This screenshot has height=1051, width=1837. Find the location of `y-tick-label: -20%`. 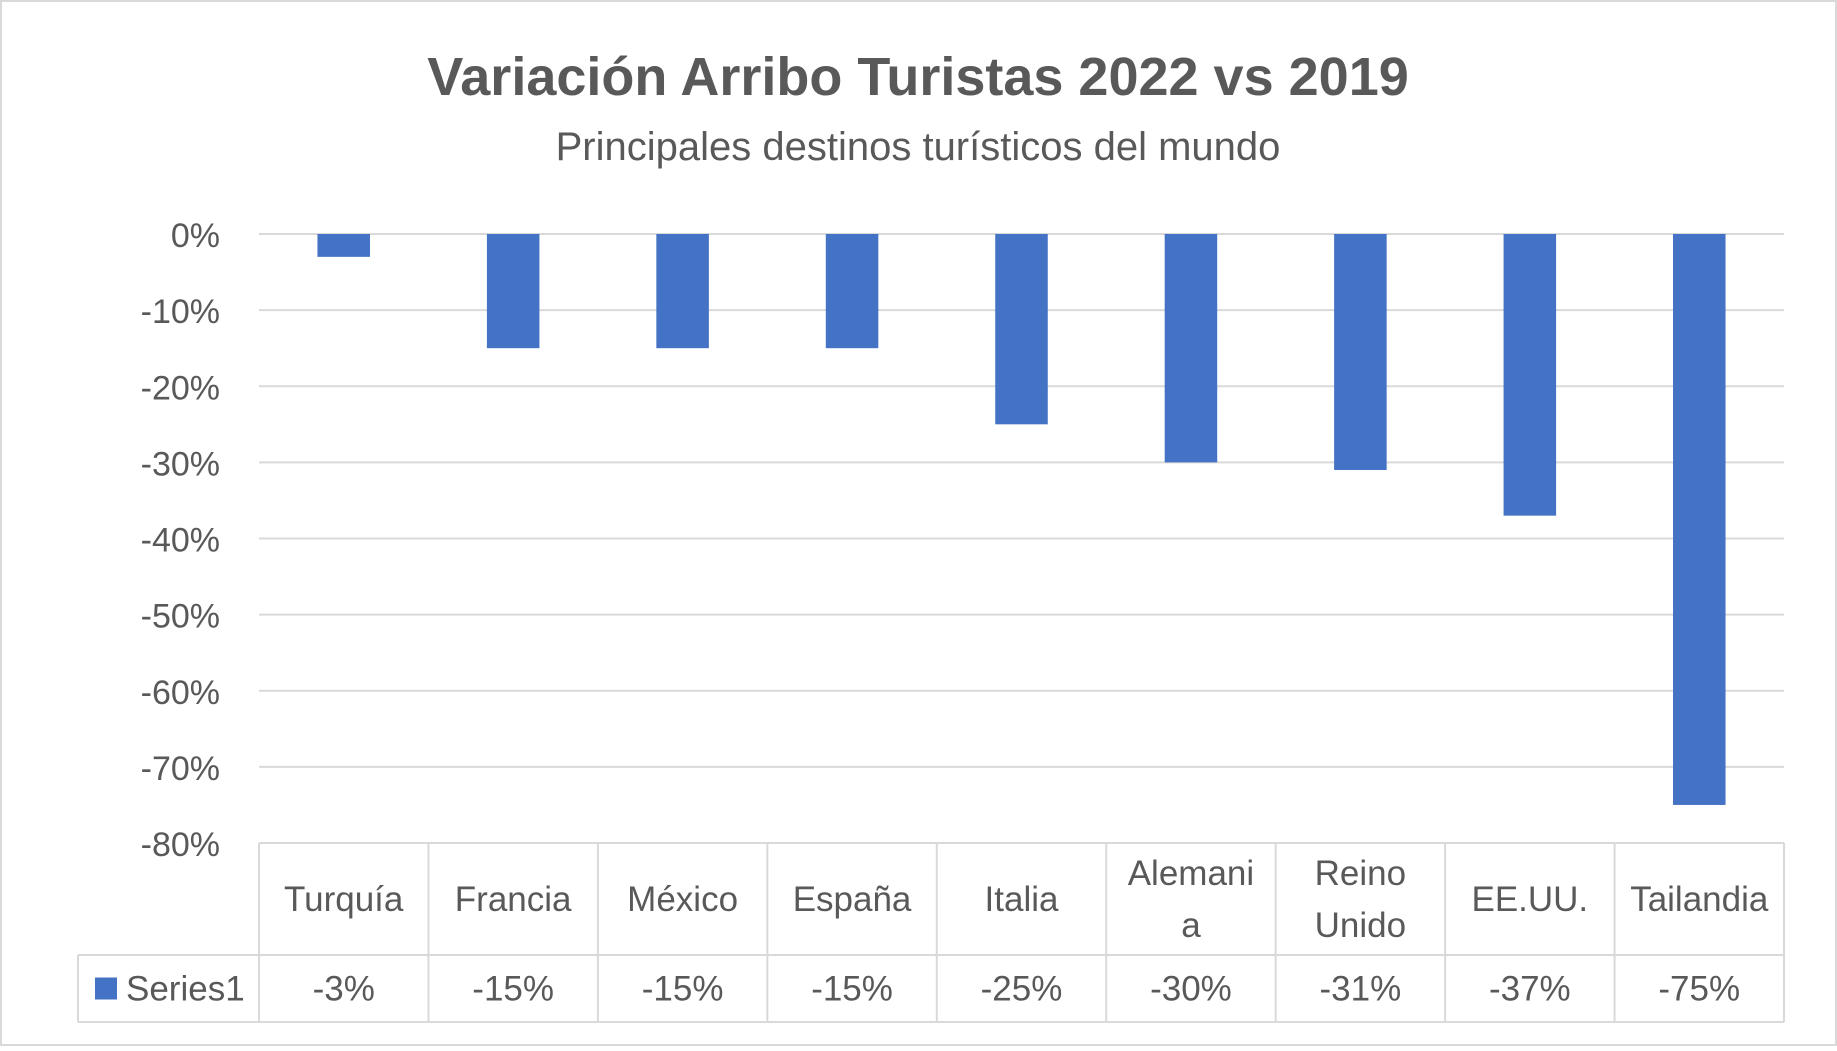

y-tick-label: -20% is located at coordinates (180, 388).